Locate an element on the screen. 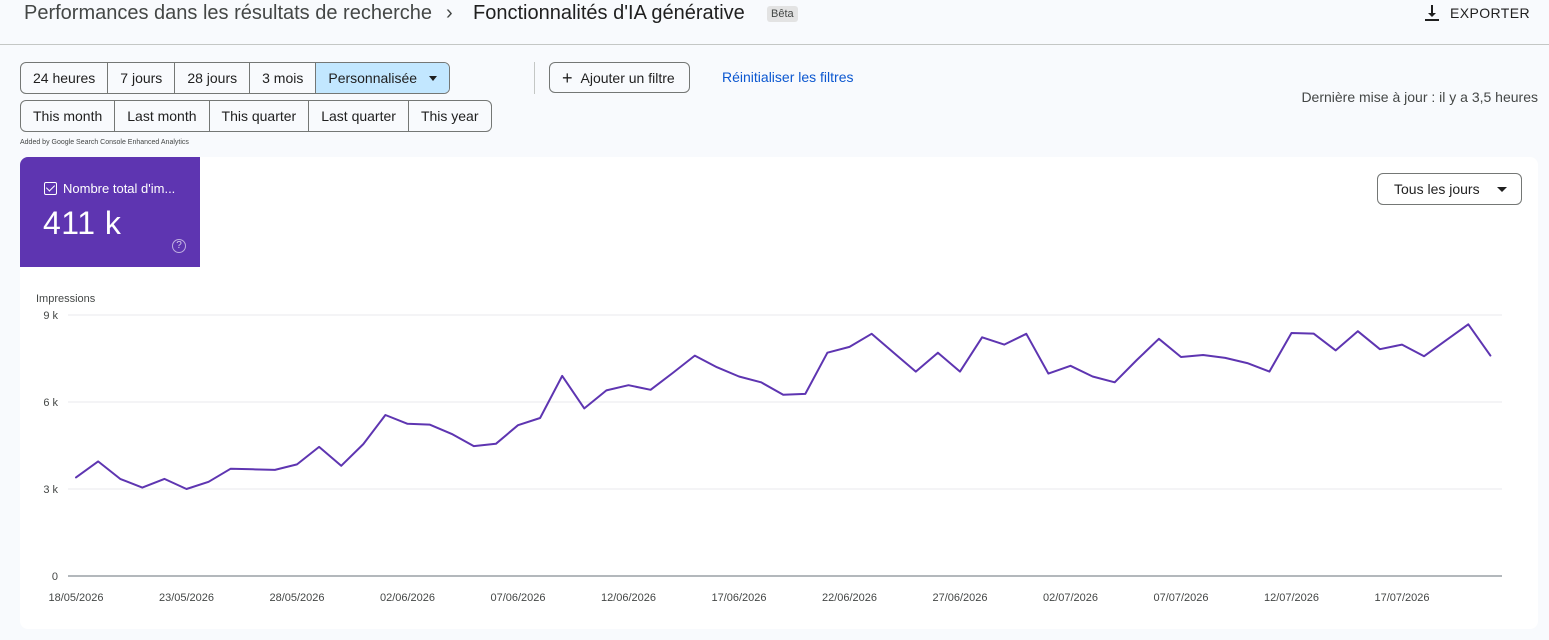 The height and width of the screenshot is (640, 1549). reset-filters-link: Réinitialiser les filtres is located at coordinates (788, 77).